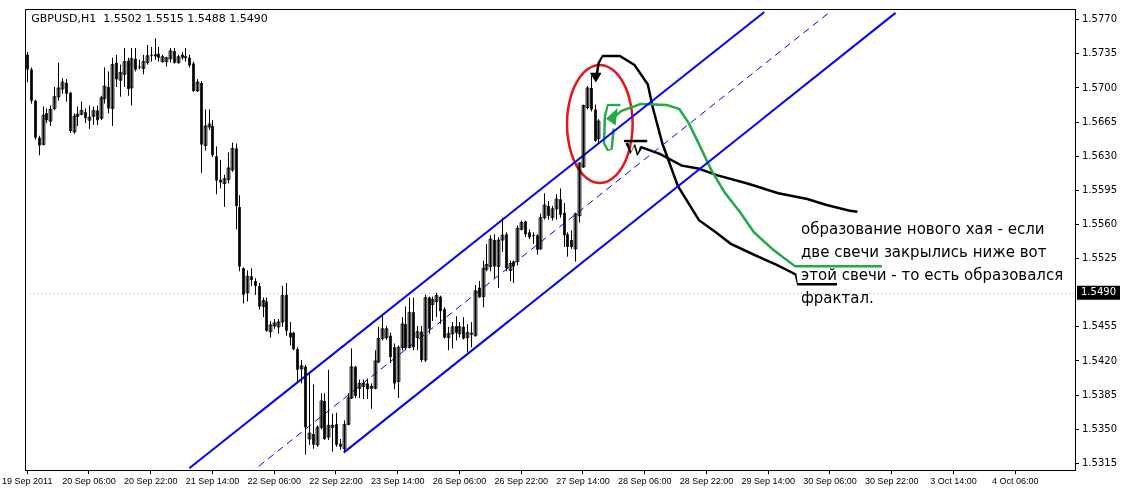 The image size is (1125, 491). I want to click on y-tick-label: 1.5525, so click(1099, 258).